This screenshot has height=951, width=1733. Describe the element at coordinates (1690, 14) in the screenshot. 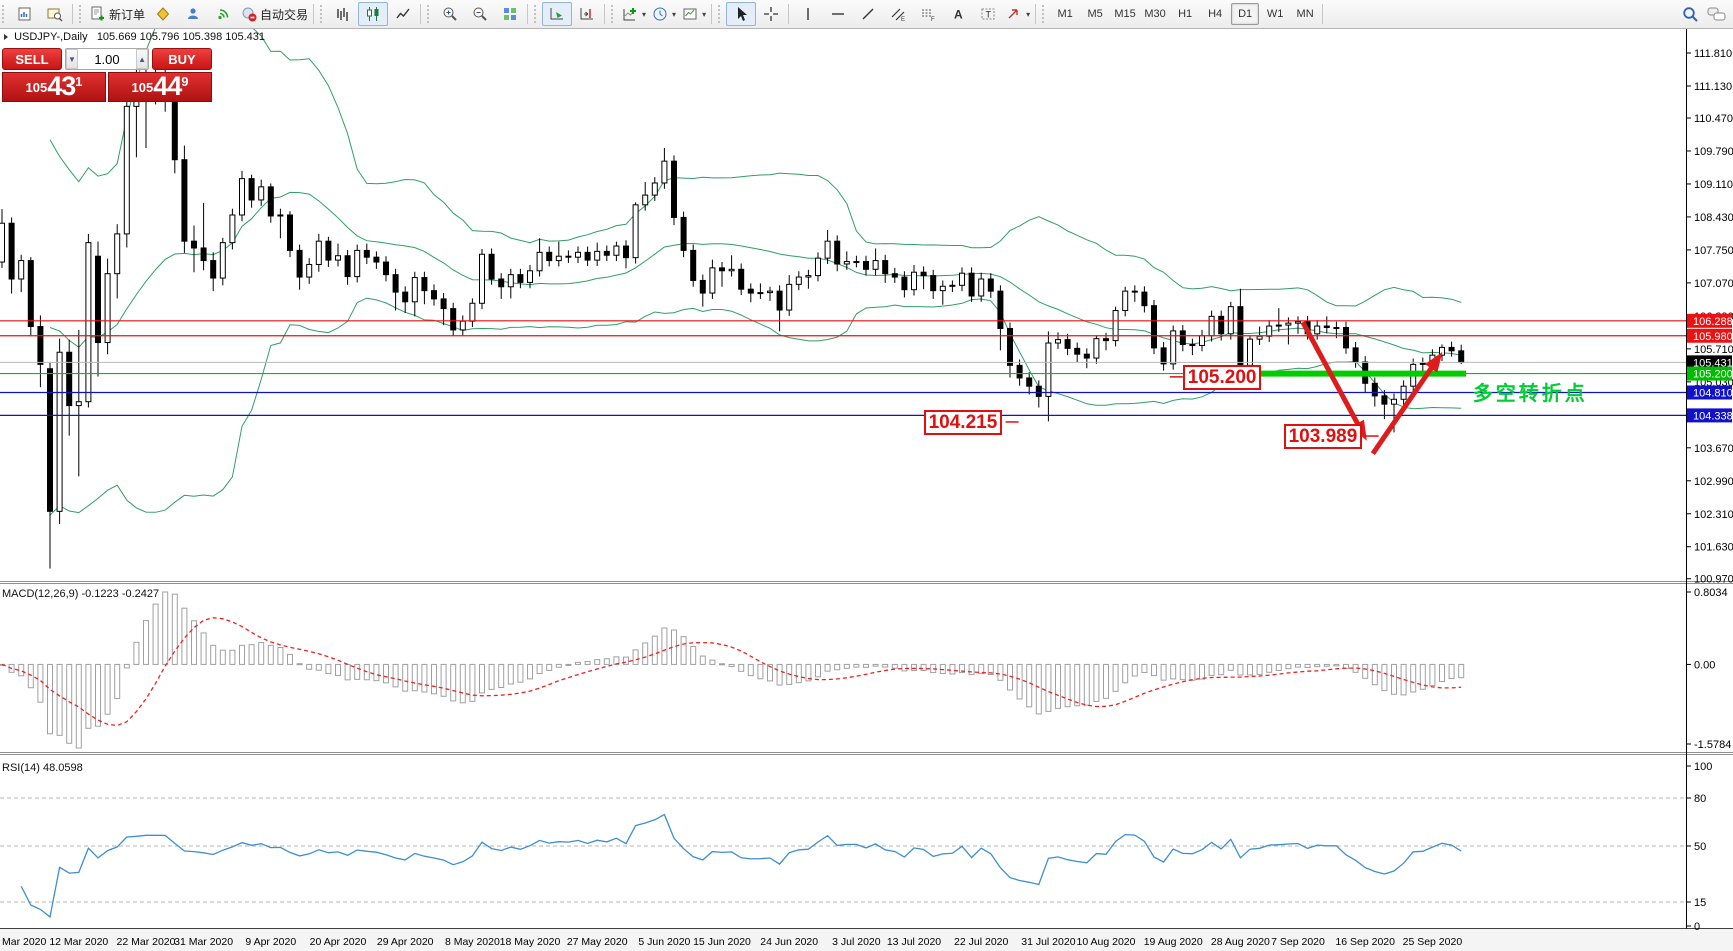

I see `search-icon` at that location.